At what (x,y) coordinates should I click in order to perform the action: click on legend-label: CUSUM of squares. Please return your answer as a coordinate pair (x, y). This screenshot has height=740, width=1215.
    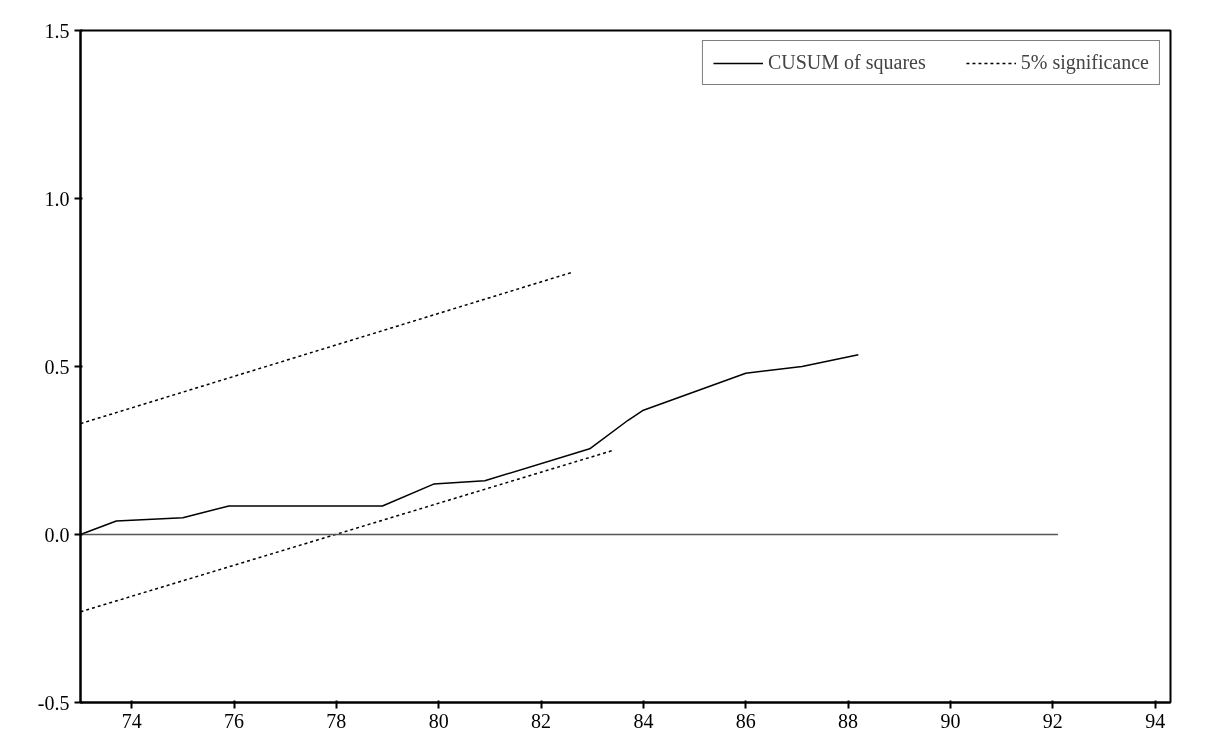
    Looking at the image, I should click on (846, 62).